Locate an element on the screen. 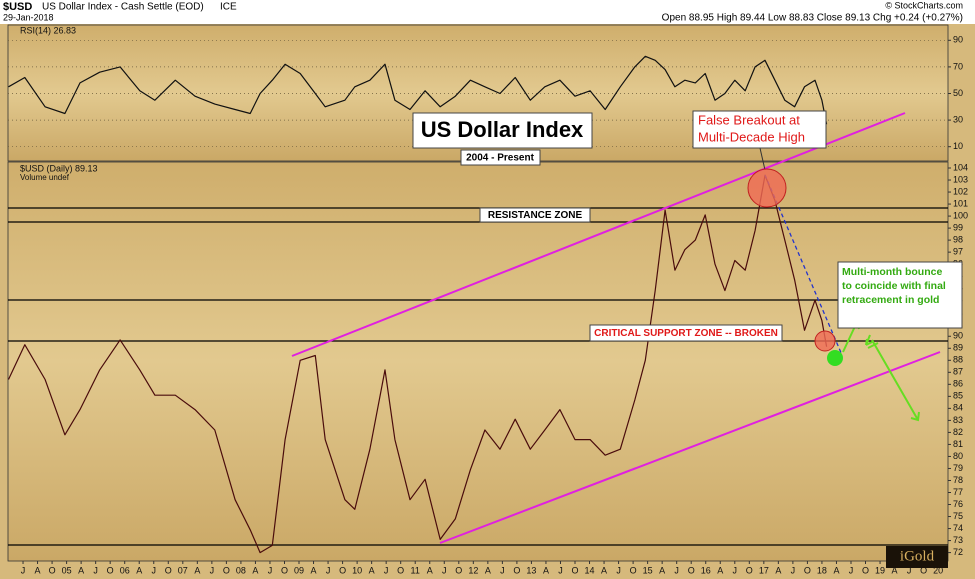 The width and height of the screenshot is (975, 579). x-tick-label: 07 is located at coordinates (183, 570).